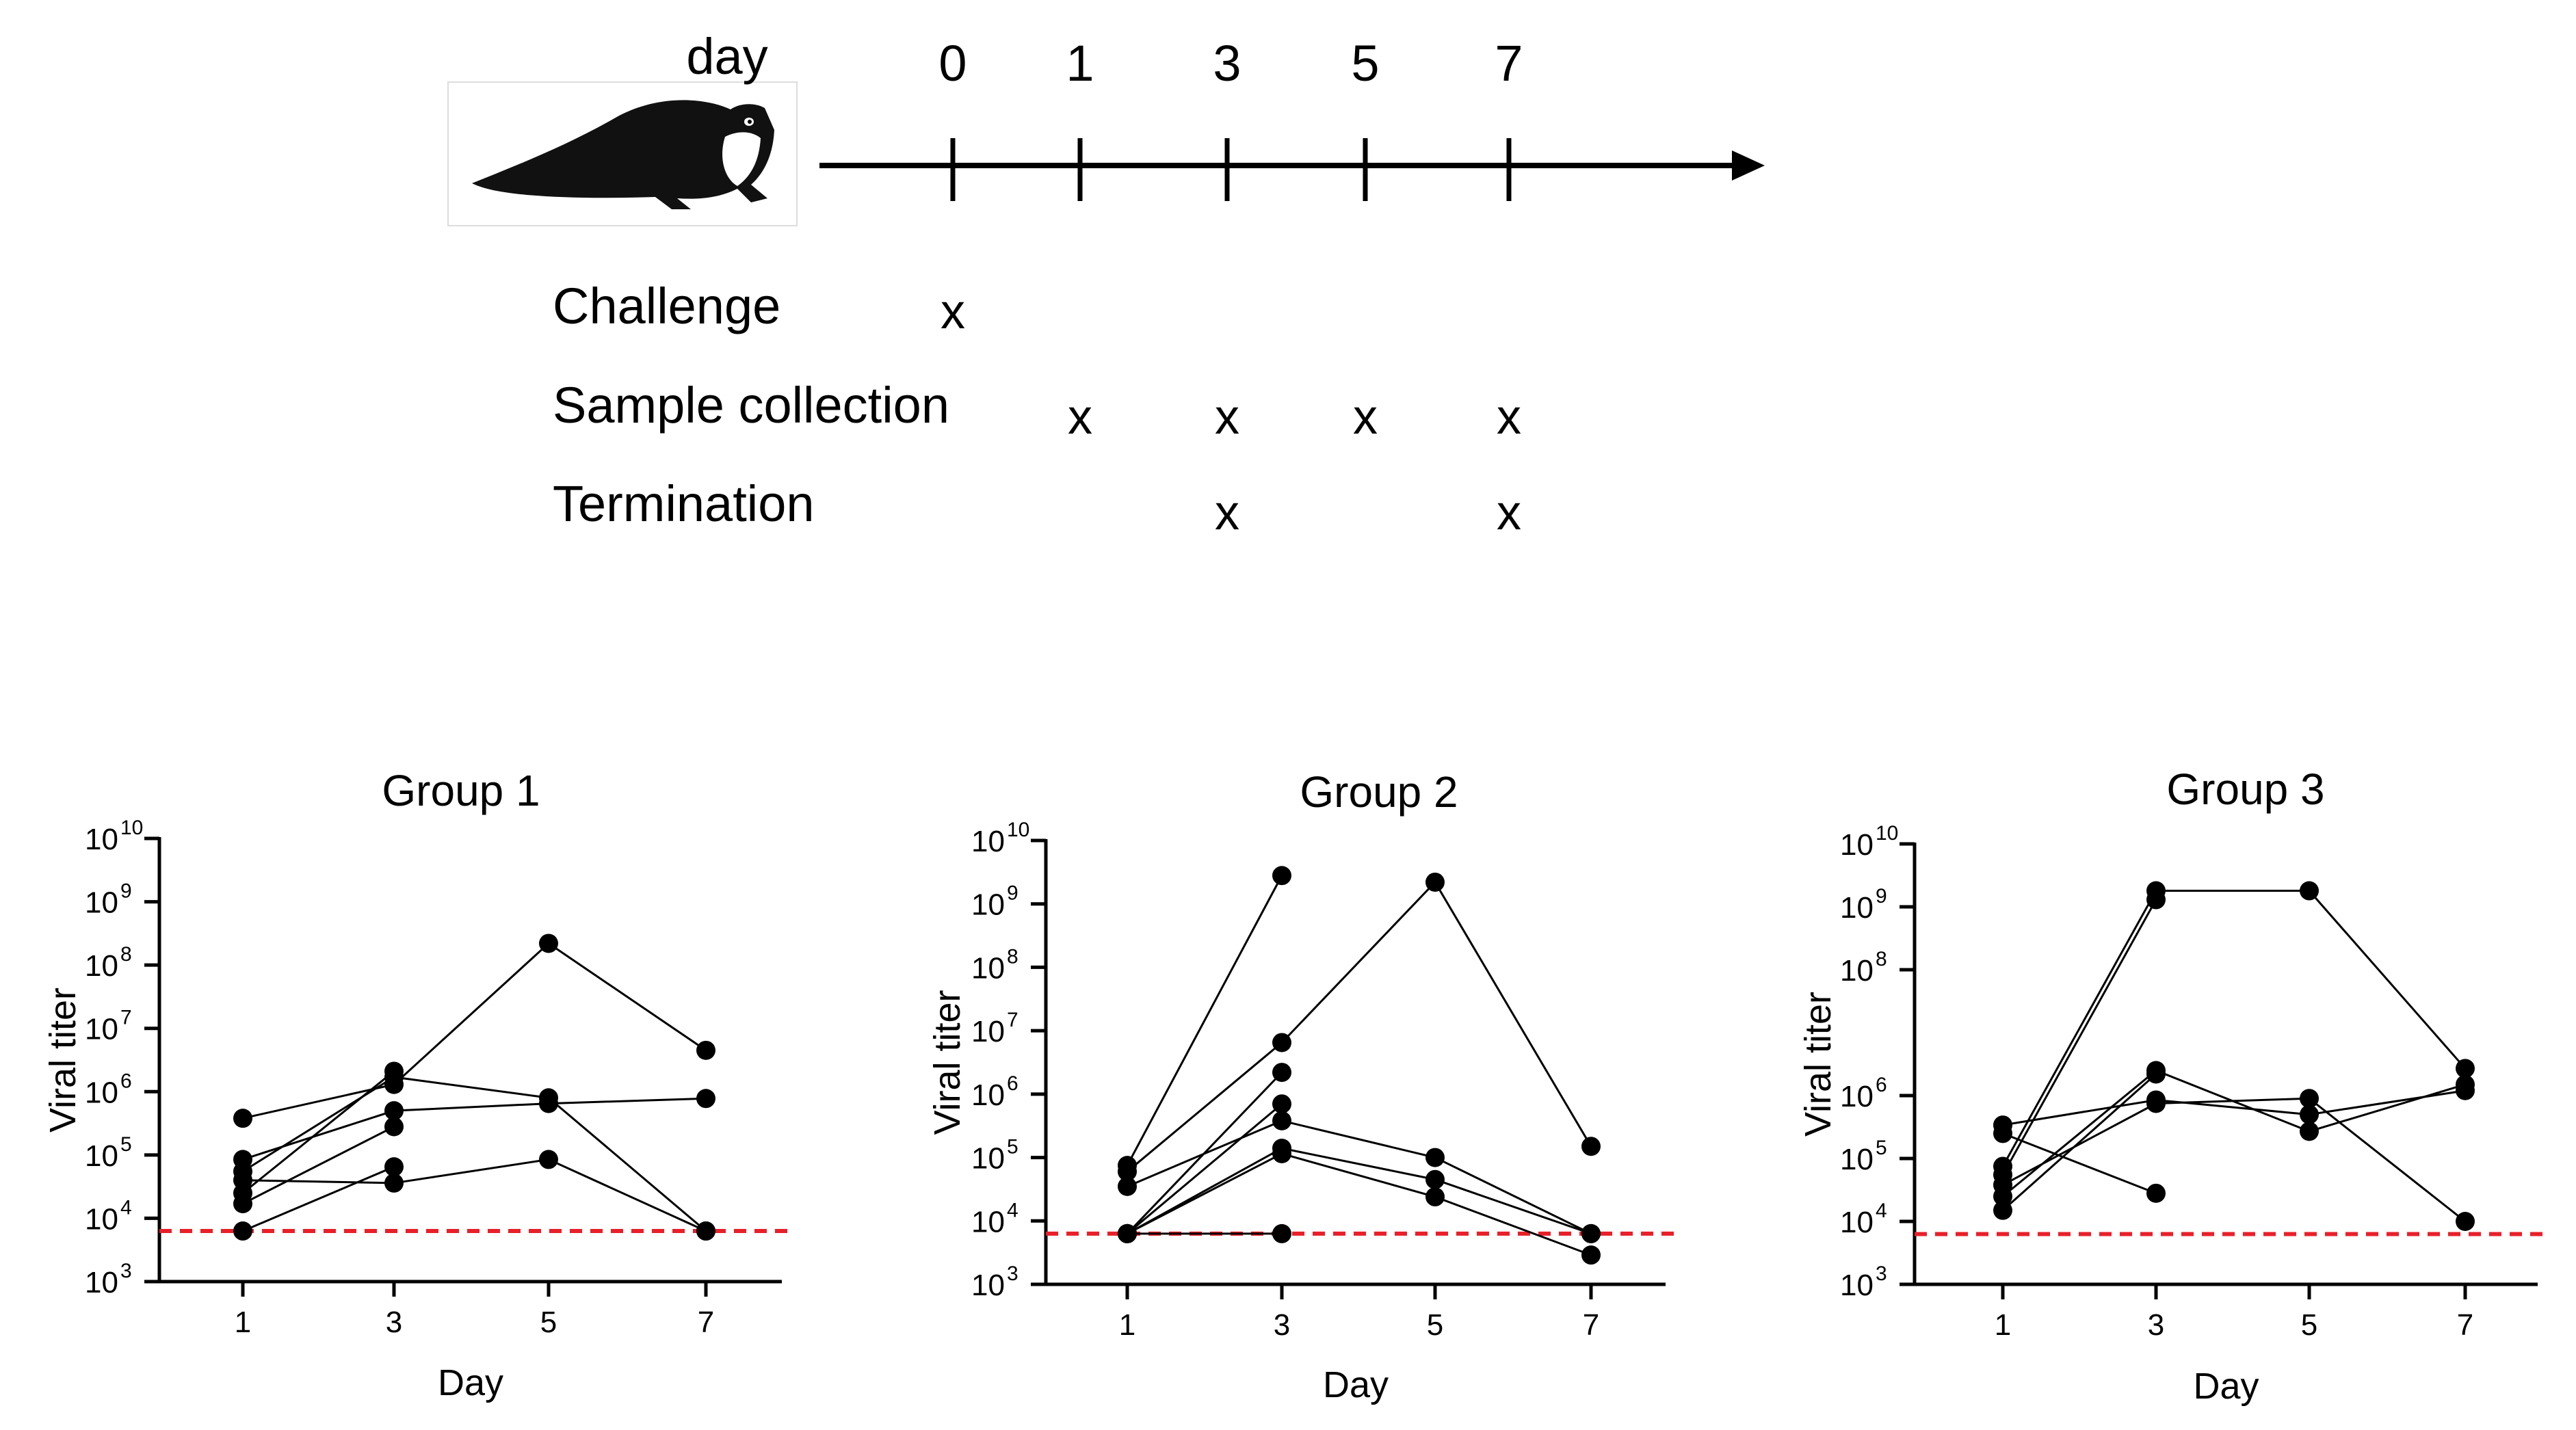 This screenshot has width=2576, height=1430. What do you see at coordinates (1227, 513) in the screenshot?
I see `timeline-mark-2-2: x` at bounding box center [1227, 513].